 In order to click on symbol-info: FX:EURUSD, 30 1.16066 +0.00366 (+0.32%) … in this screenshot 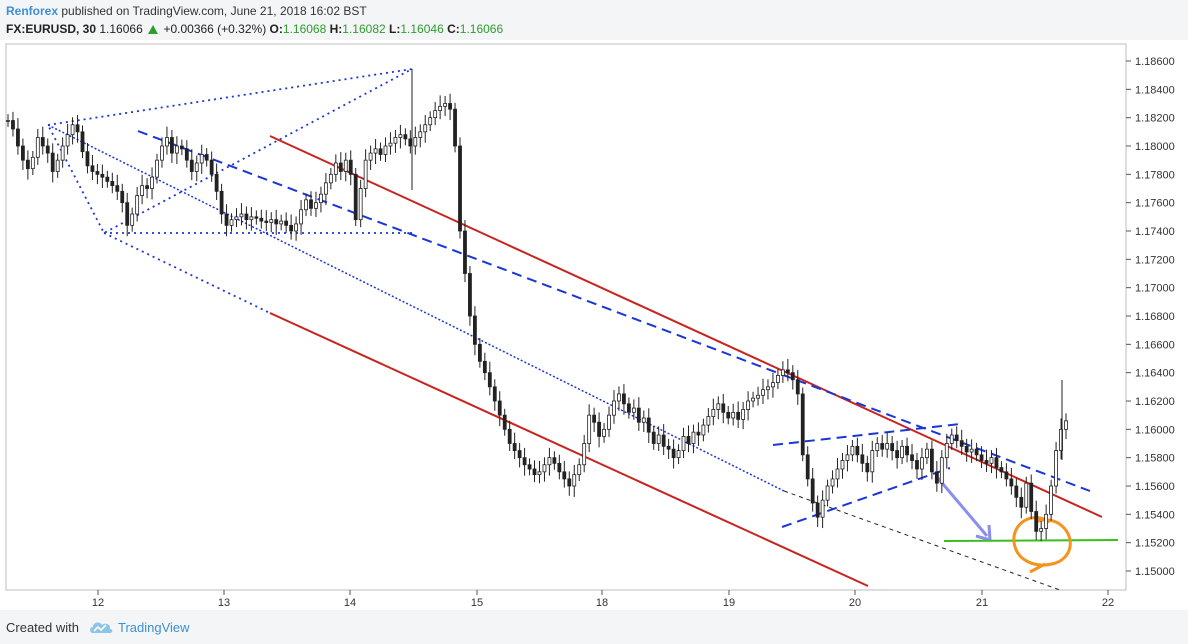, I will do `click(254, 29)`.